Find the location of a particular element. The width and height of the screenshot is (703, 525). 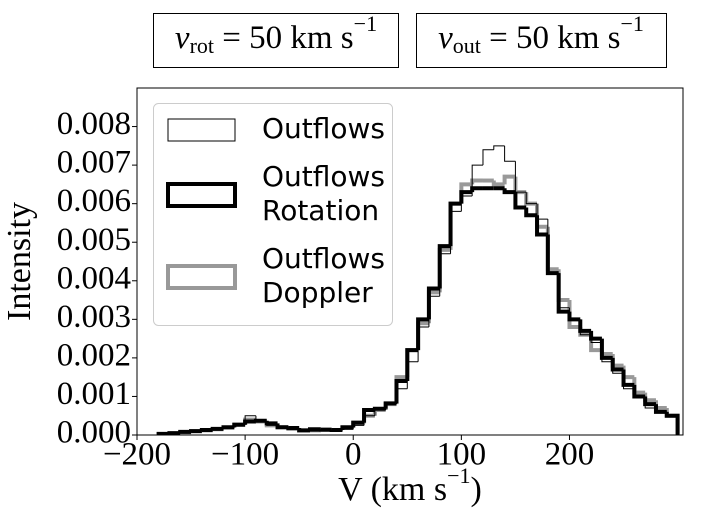

legend-label: Outflows Doppler is located at coordinates (323, 275).